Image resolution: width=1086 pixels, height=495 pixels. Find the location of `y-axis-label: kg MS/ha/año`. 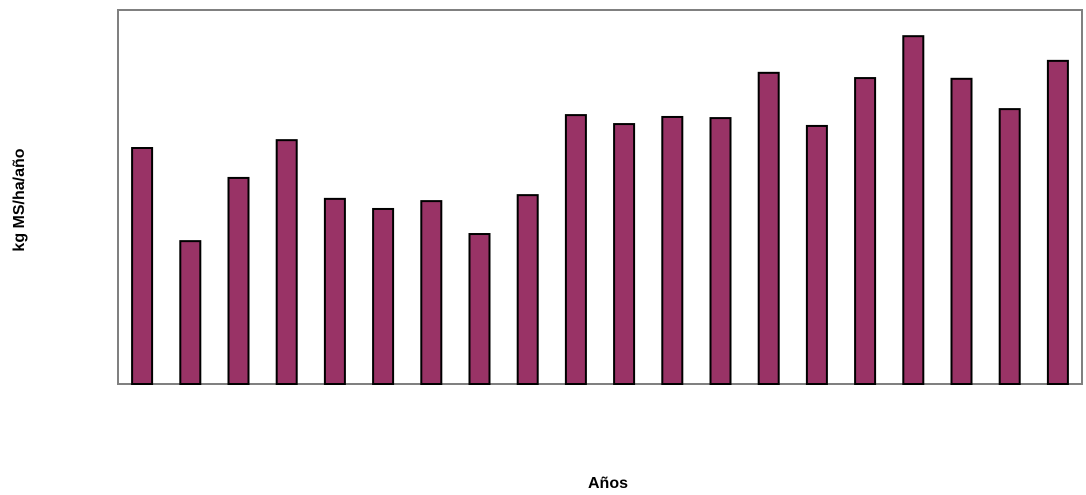

y-axis-label: kg MS/ha/año is located at coordinates (19, 199).